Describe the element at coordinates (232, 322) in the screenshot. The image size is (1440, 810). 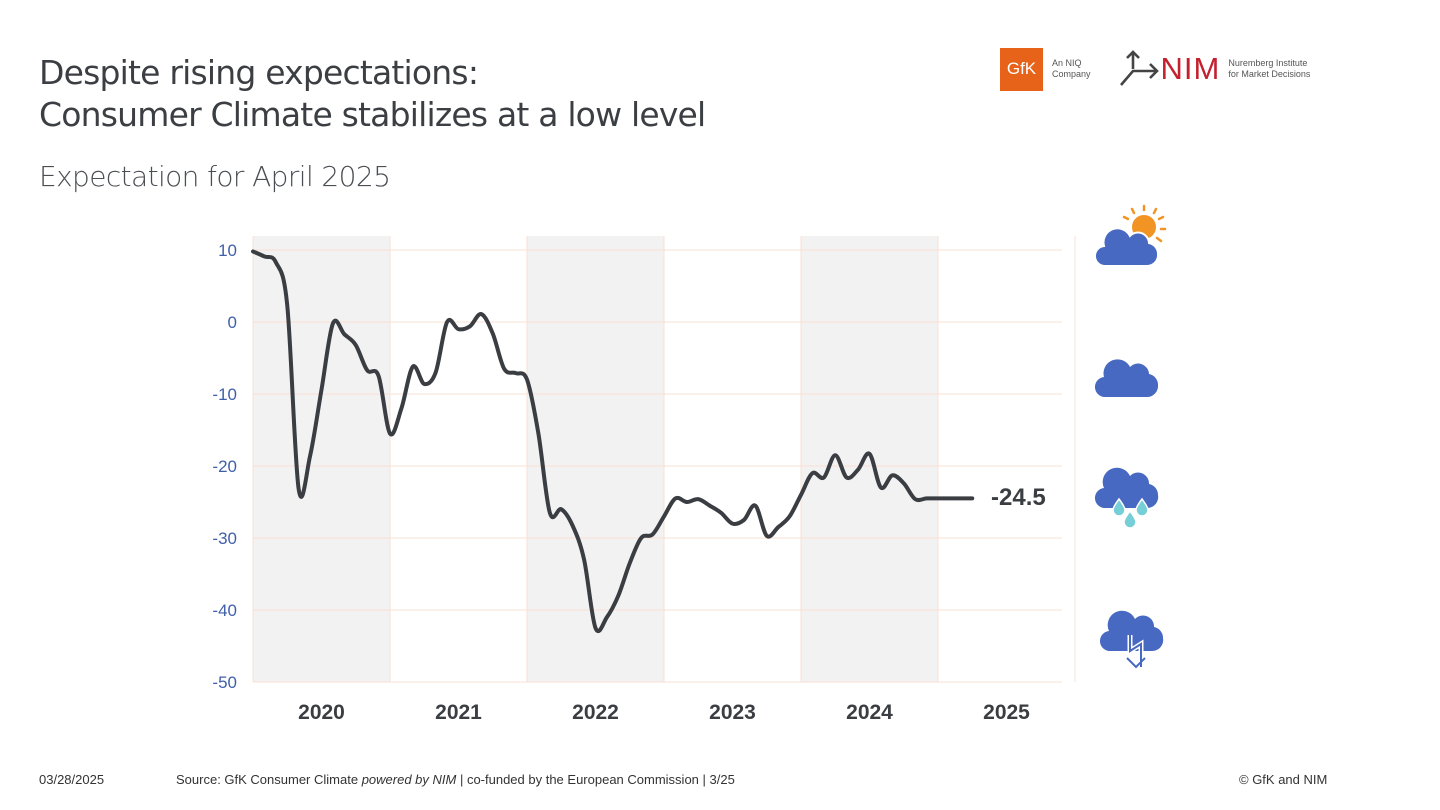
I see `y-tick-label: 0` at that location.